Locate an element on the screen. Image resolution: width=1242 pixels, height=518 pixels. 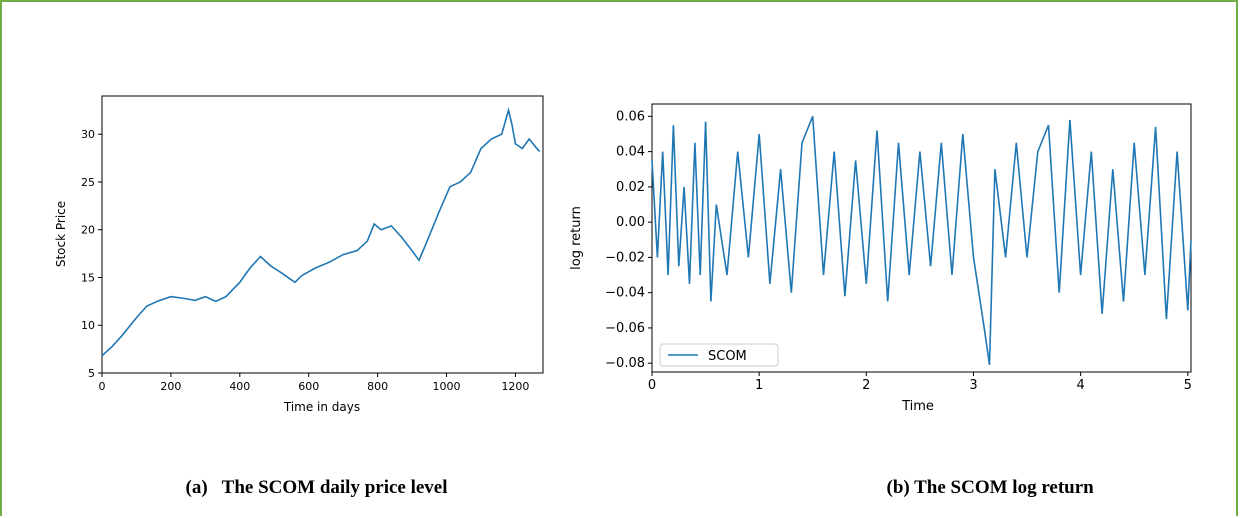
x-tick-label: 4 is located at coordinates (1080, 385).